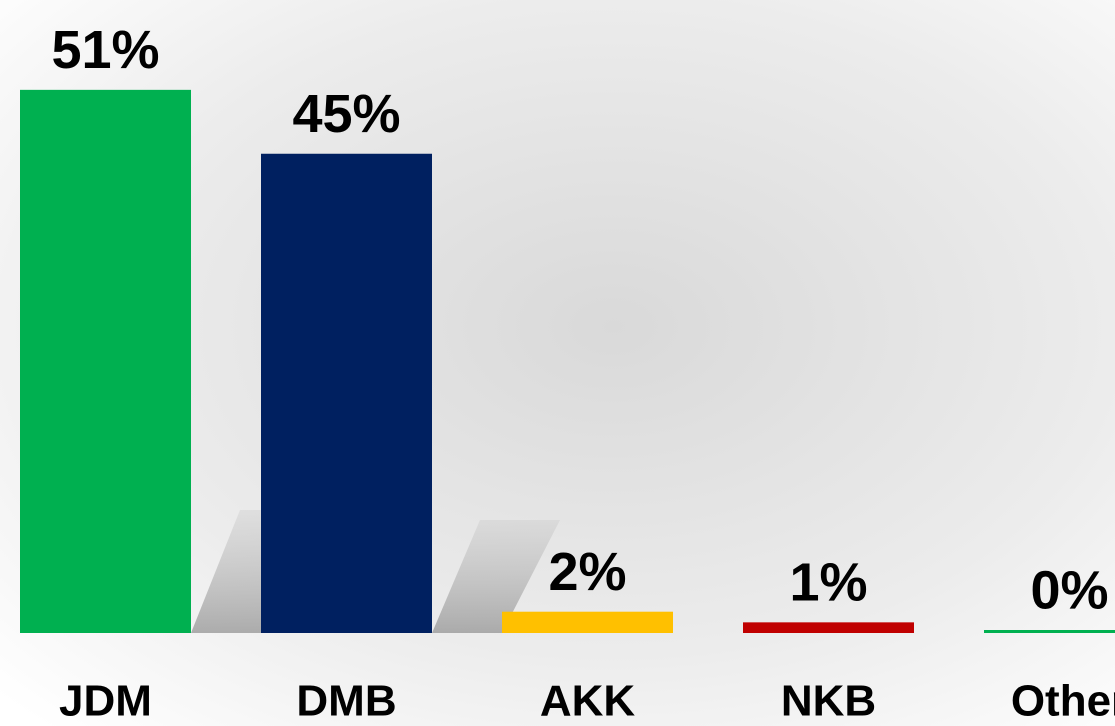  Describe the element at coordinates (587, 572) in the screenshot. I see `value-label: 2%` at that location.